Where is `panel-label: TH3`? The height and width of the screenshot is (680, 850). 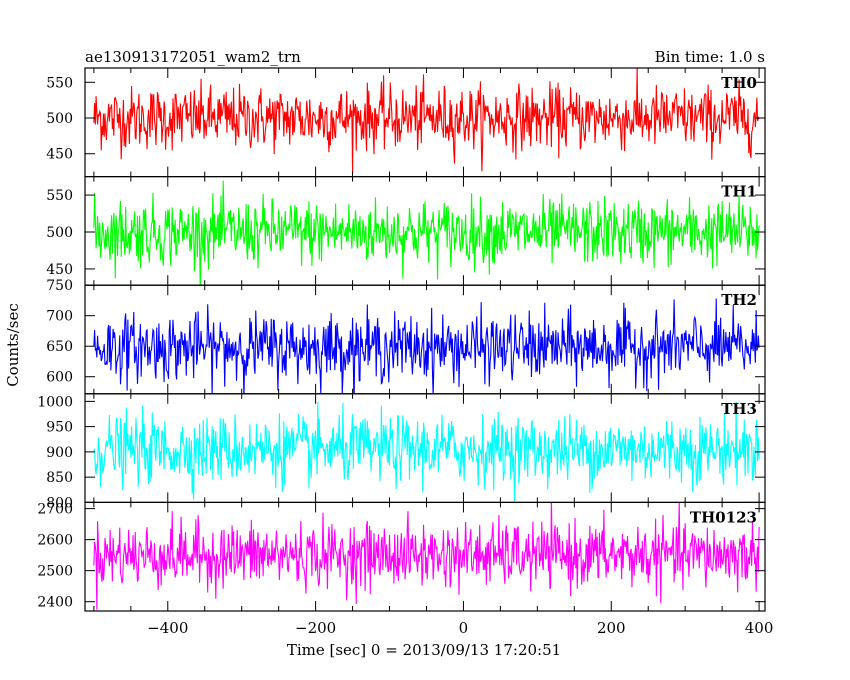
panel-label: TH3 is located at coordinates (739, 409).